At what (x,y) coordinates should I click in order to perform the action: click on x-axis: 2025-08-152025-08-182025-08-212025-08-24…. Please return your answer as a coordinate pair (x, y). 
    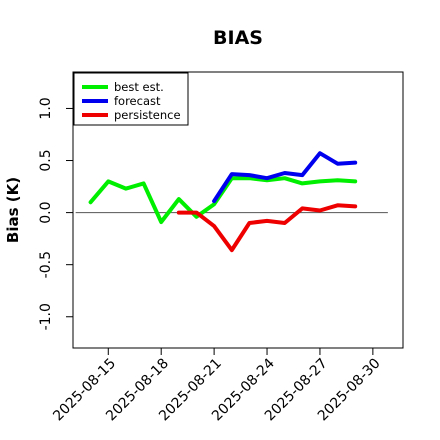
    Looking at the image, I should click on (217, 386).